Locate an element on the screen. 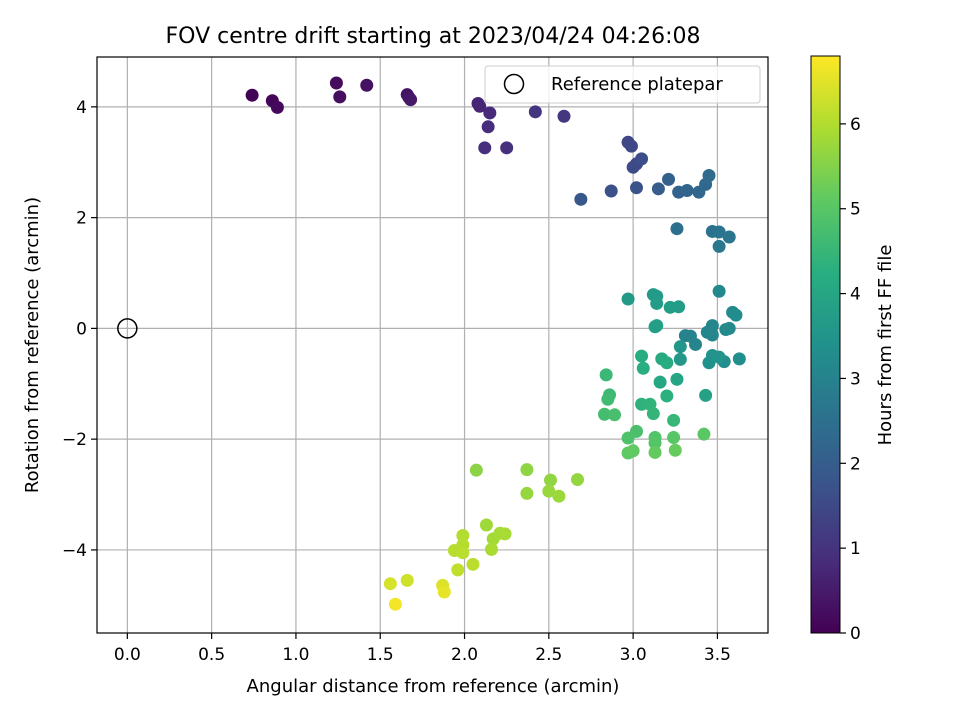 This screenshot has height=720, width=960. y-axis-ticks: −4 −2 0 2 4 is located at coordinates (79, 329).